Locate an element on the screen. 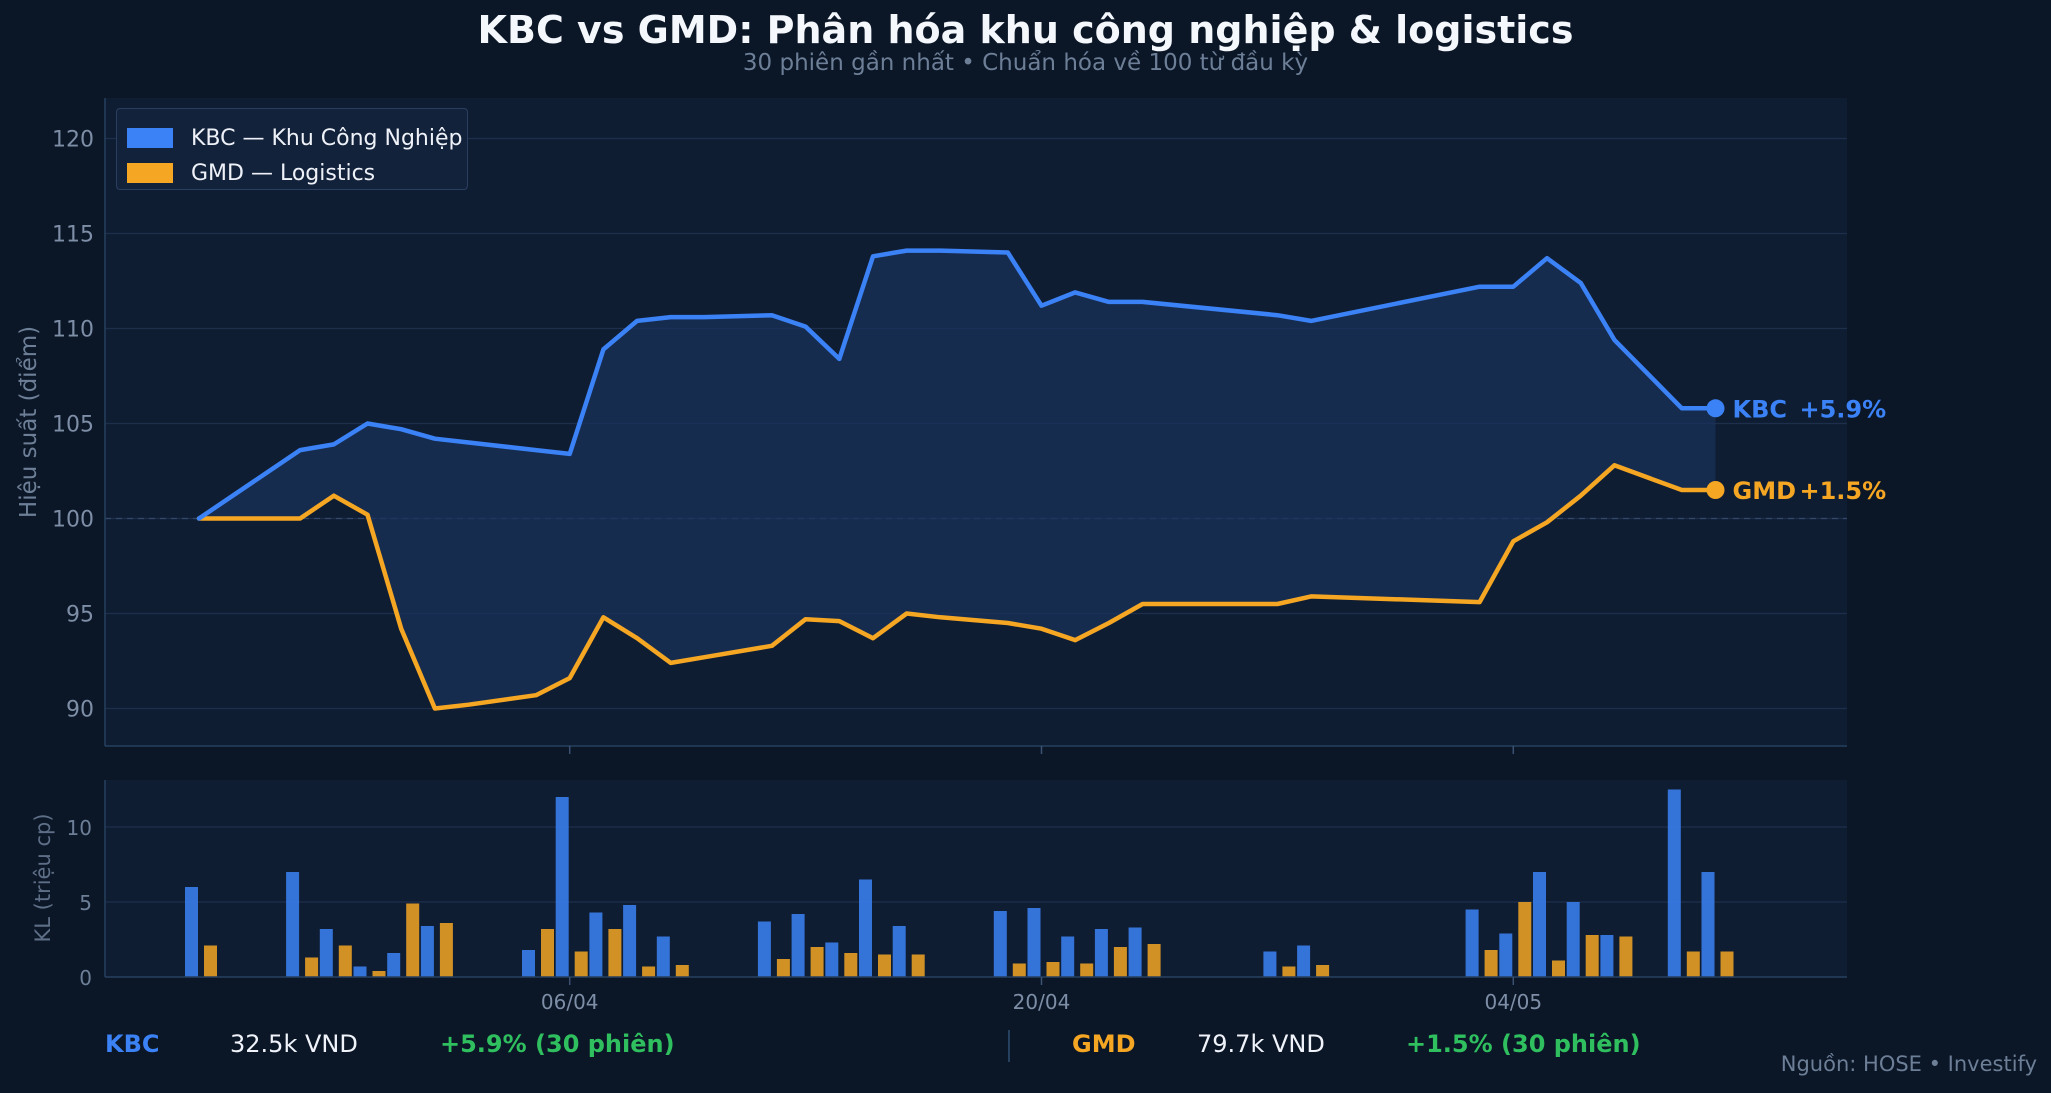 The image size is (2051, 1093). y-tick-main-100: 100 is located at coordinates (73, 520).